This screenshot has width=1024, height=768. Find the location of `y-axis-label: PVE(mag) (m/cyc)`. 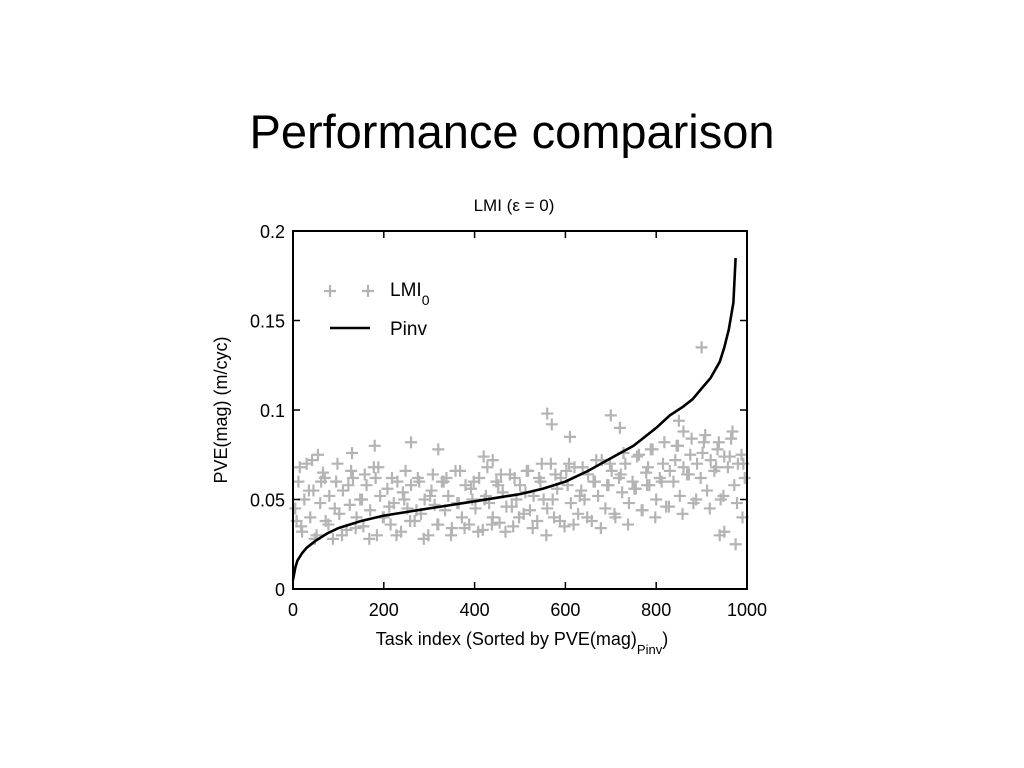

y-axis-label: PVE(mag) (m/cyc) is located at coordinates (221, 409).